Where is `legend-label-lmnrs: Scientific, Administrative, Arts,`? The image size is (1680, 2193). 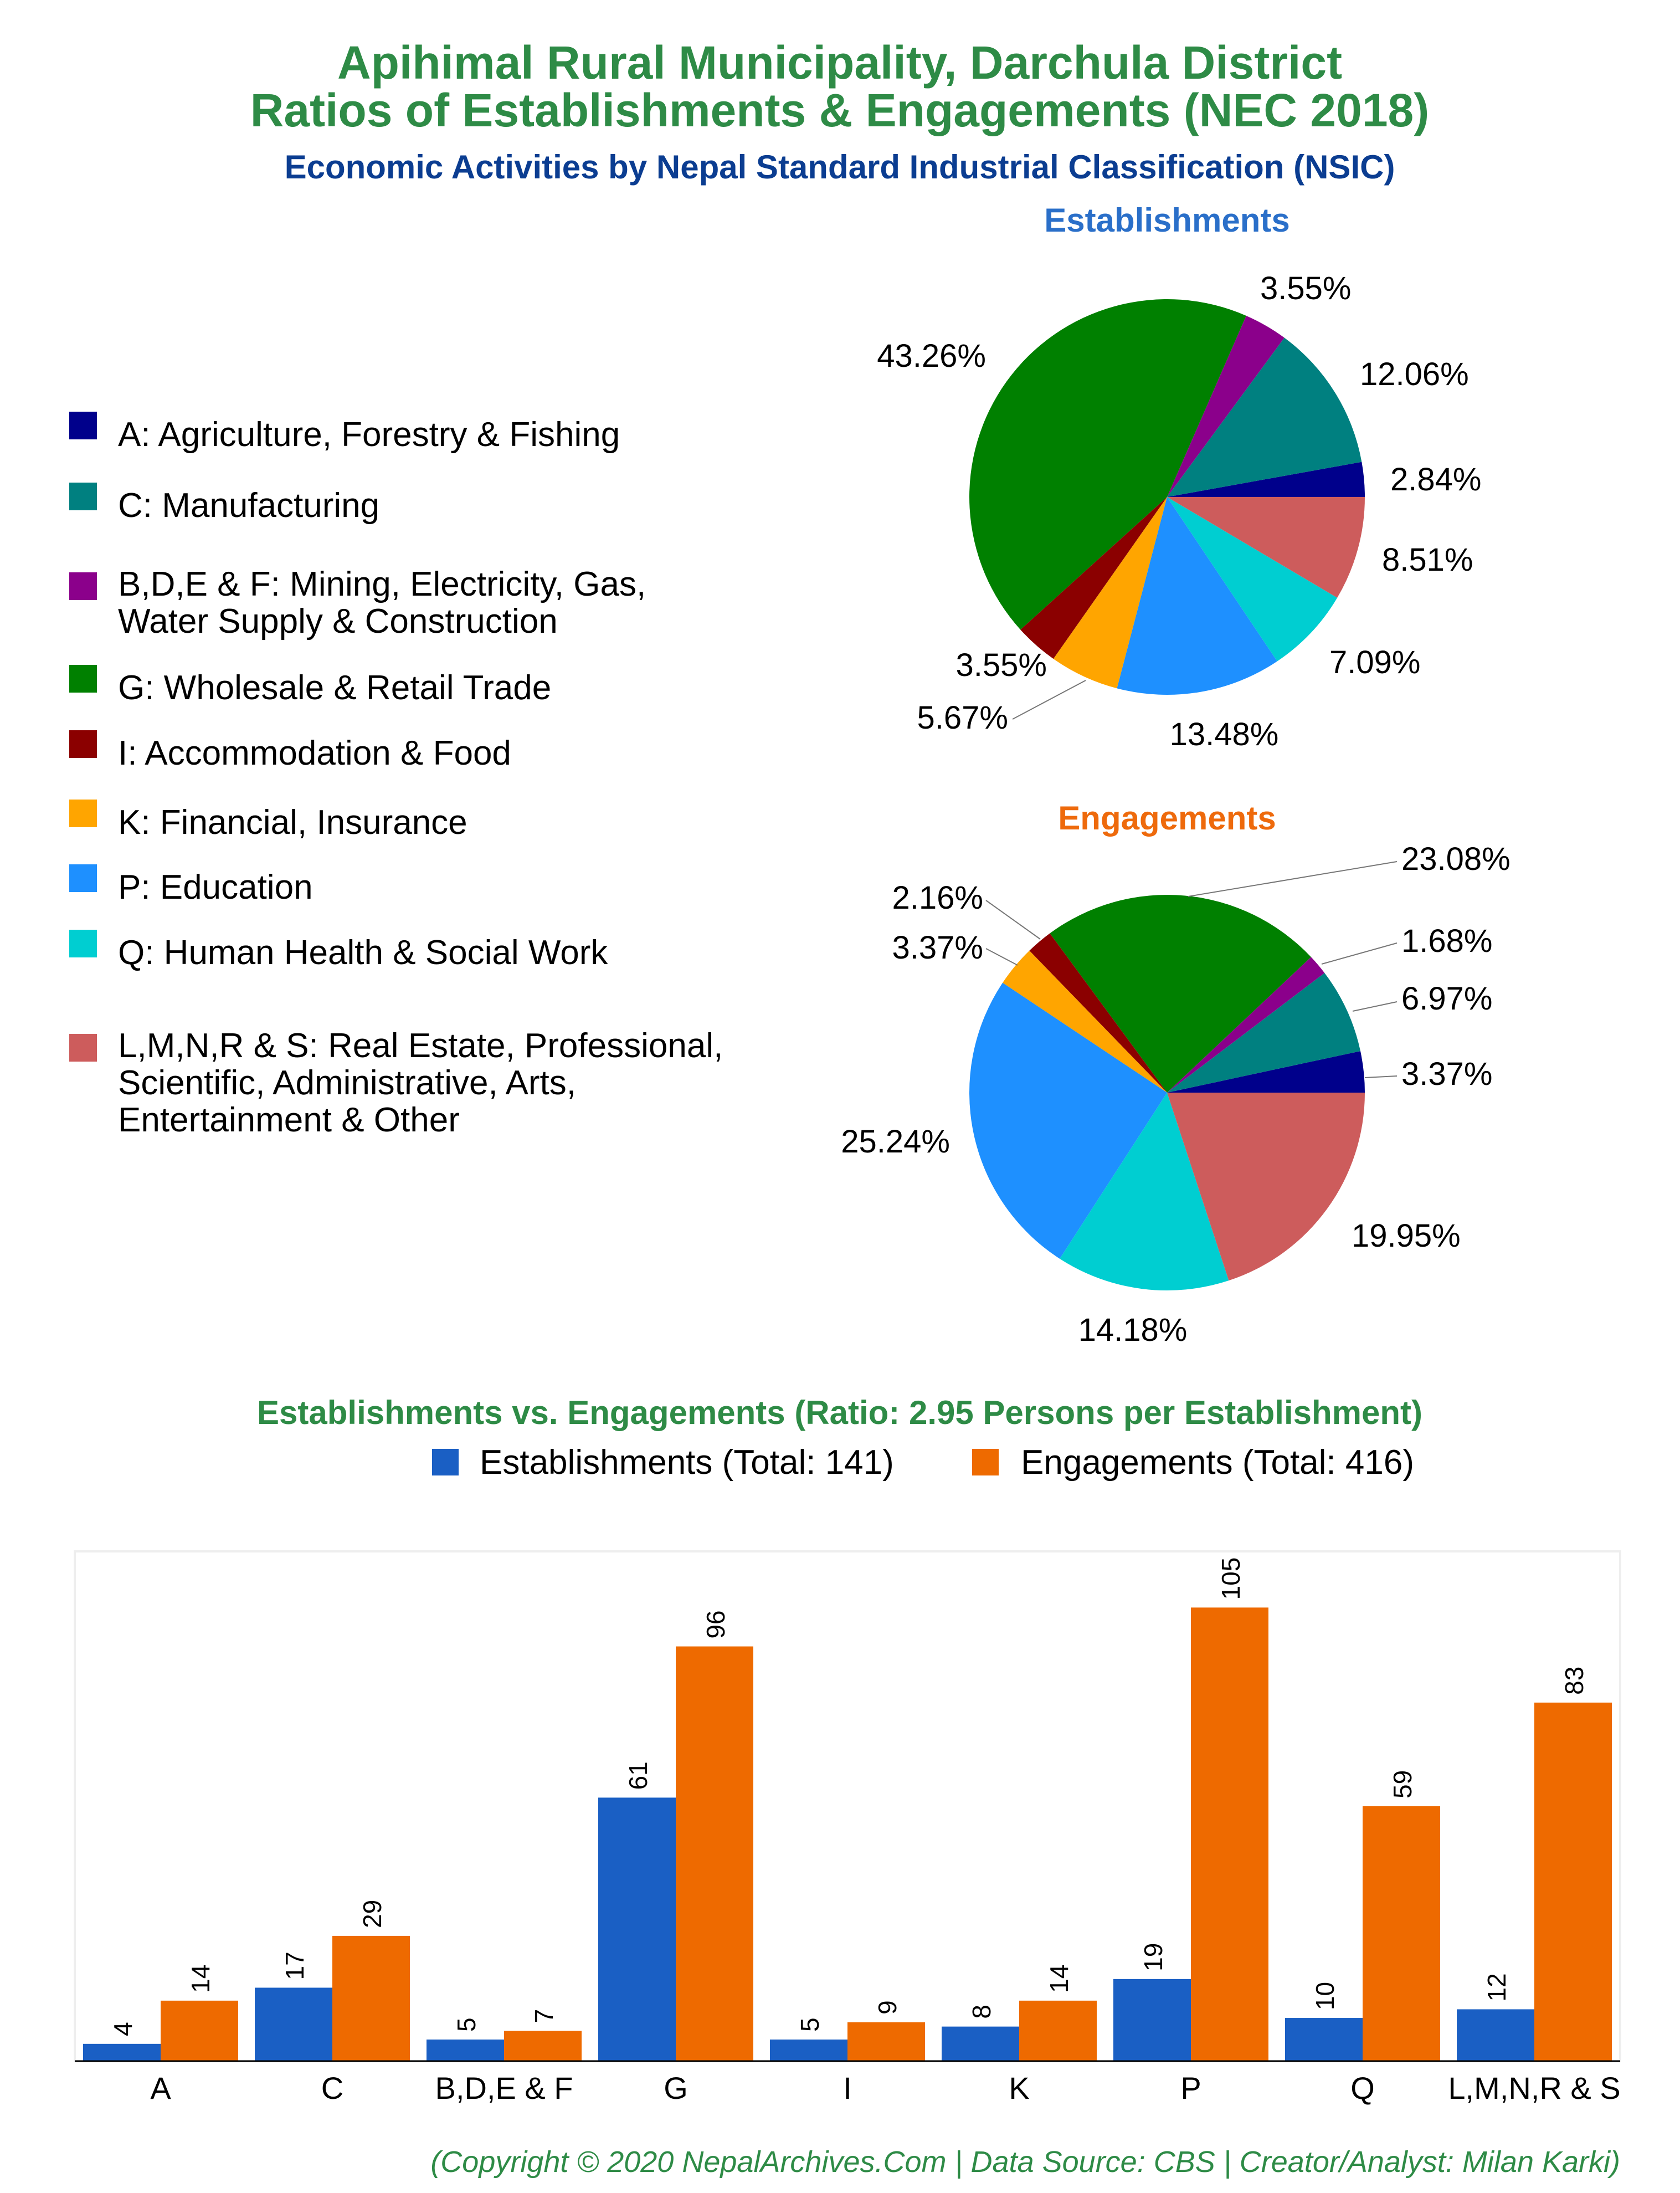 legend-label-lmnrs: Scientific, Administrative, Arts, is located at coordinates (347, 1083).